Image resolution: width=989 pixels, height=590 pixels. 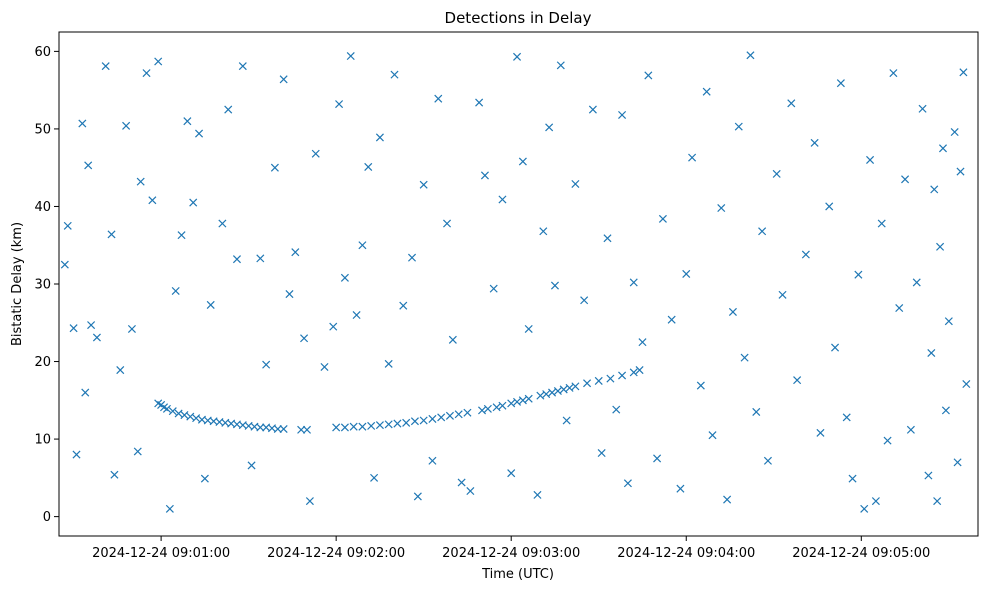 I want to click on y-tick-label: 10, so click(x=42, y=440).